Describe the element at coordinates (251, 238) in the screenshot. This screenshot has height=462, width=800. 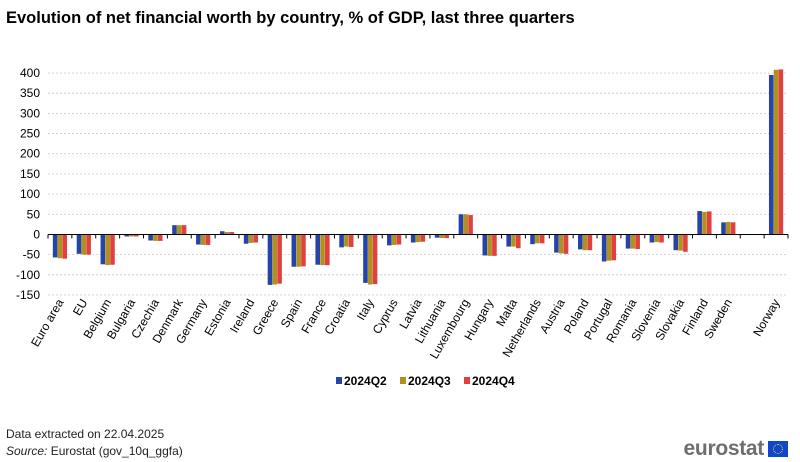
I see `bar-2024Q3-Ireland` at that location.